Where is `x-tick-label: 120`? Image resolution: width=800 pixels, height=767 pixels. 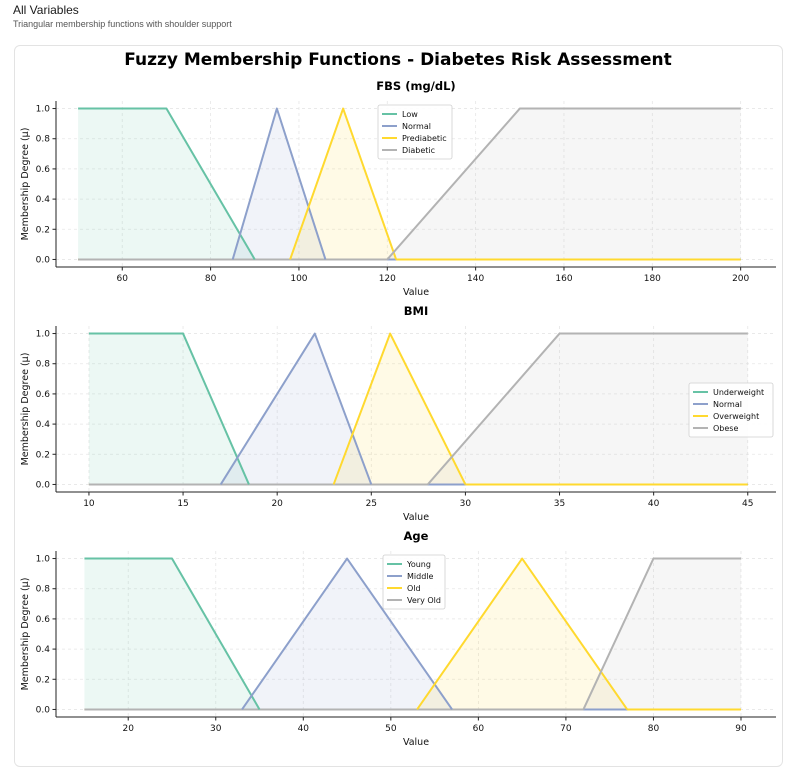
x-tick-label: 120 is located at coordinates (387, 279).